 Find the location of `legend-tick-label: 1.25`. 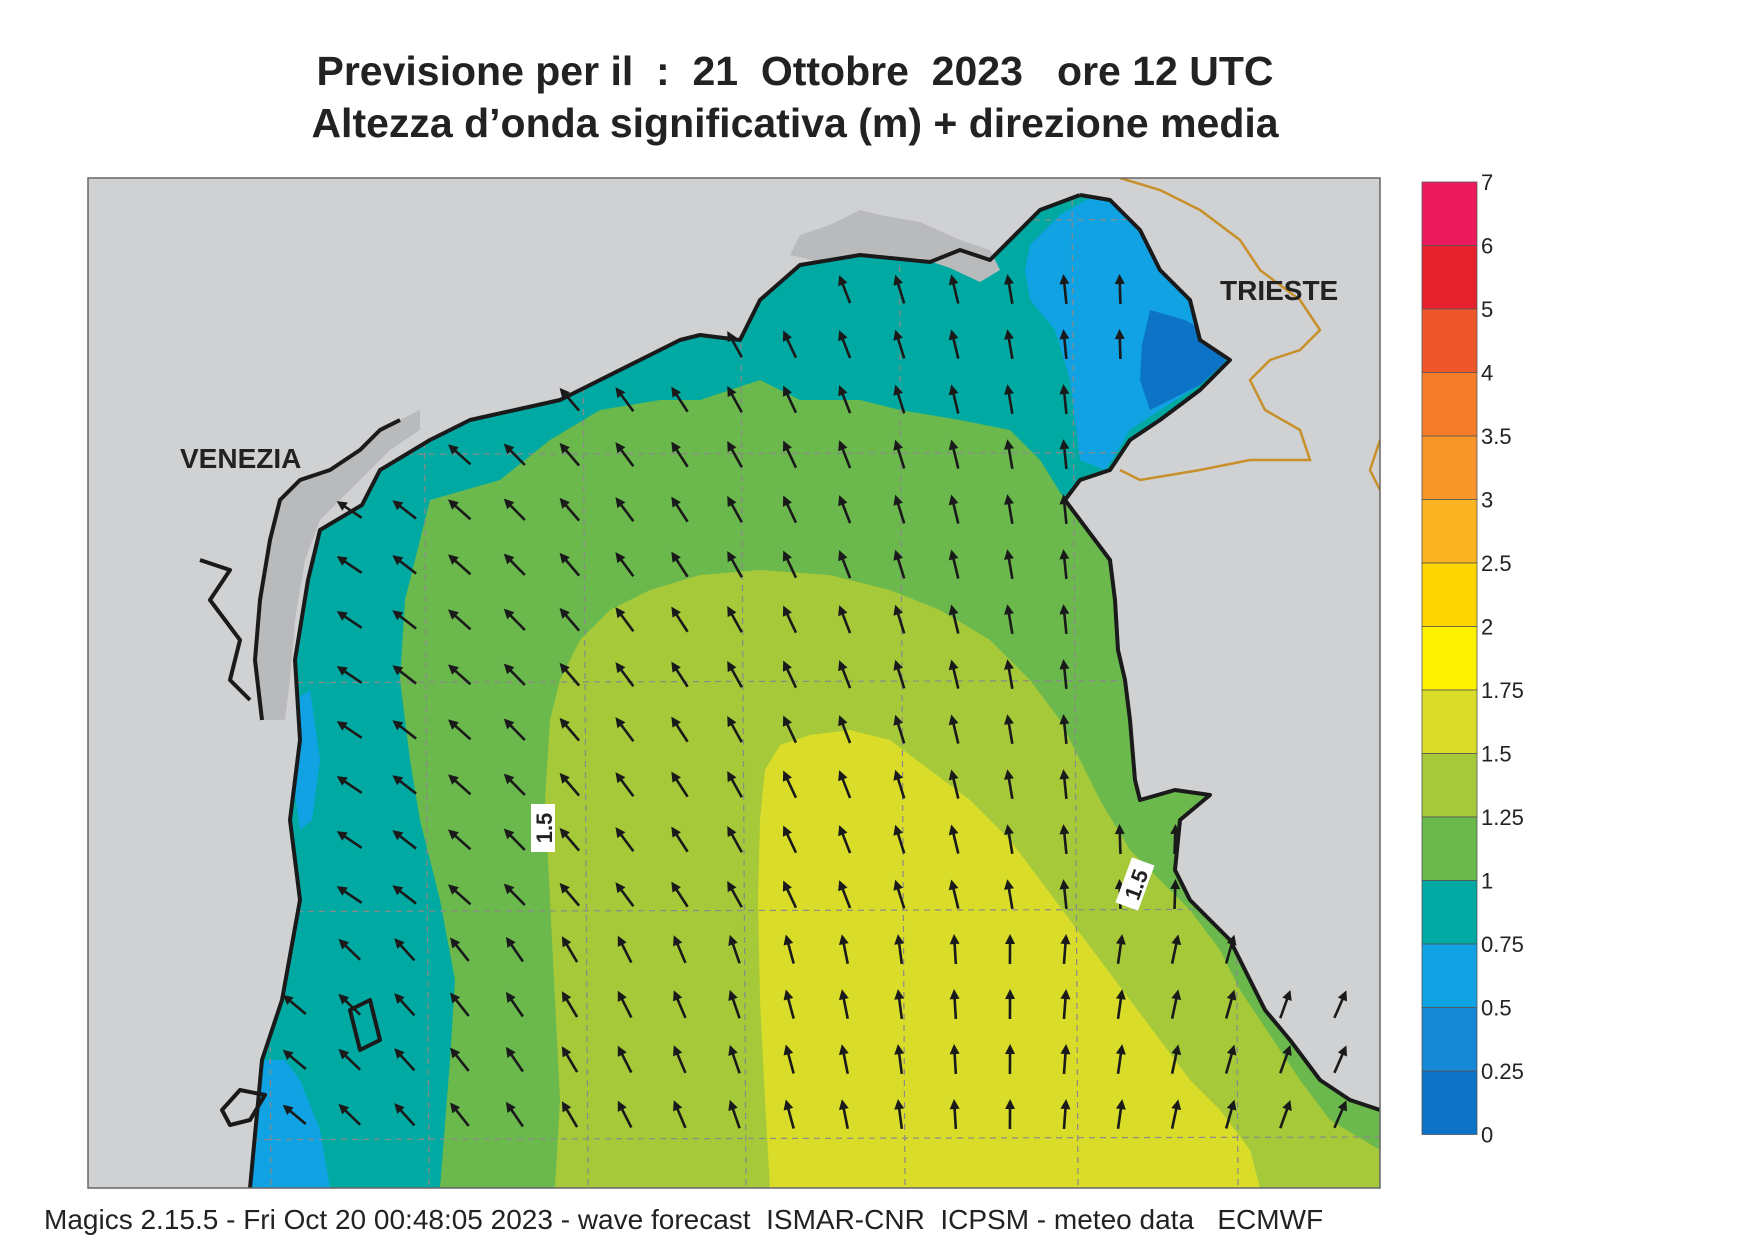

legend-tick-label: 1.25 is located at coordinates (1502, 817).